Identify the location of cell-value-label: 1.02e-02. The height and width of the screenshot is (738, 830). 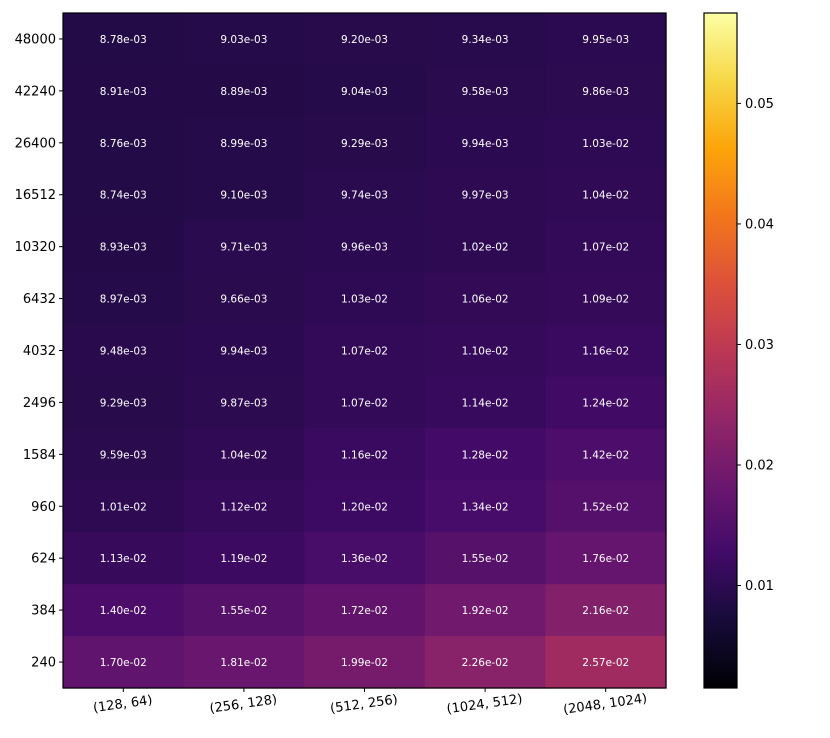
(485, 248).